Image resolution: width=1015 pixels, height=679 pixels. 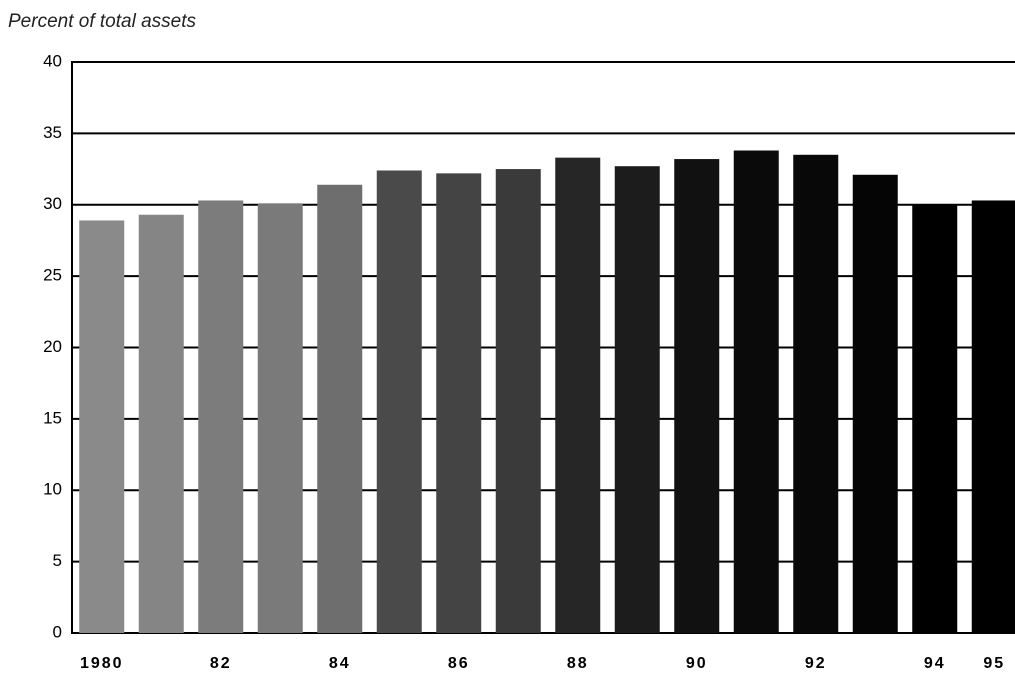 I want to click on chart-title: Percent of total assets, so click(x=102, y=21).